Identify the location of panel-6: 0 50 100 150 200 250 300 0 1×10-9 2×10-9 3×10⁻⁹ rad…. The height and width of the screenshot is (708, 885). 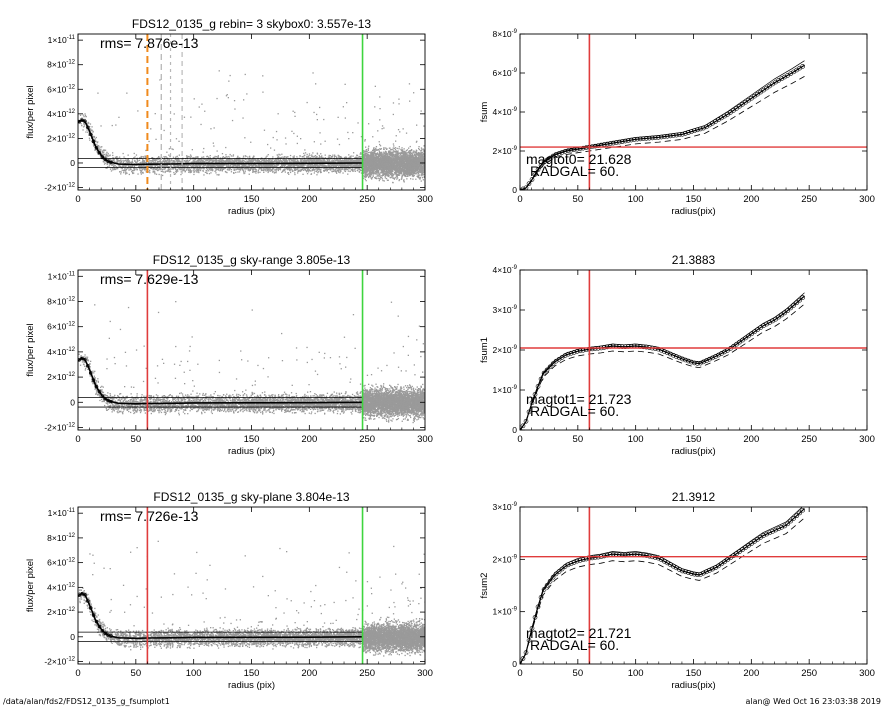
(677, 590).